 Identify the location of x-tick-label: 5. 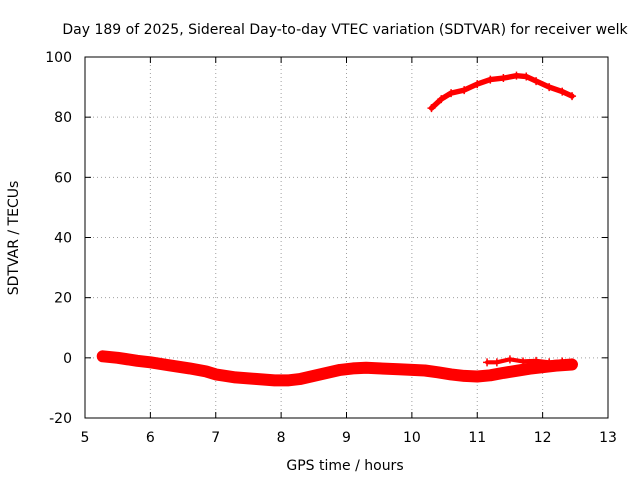
(85, 438).